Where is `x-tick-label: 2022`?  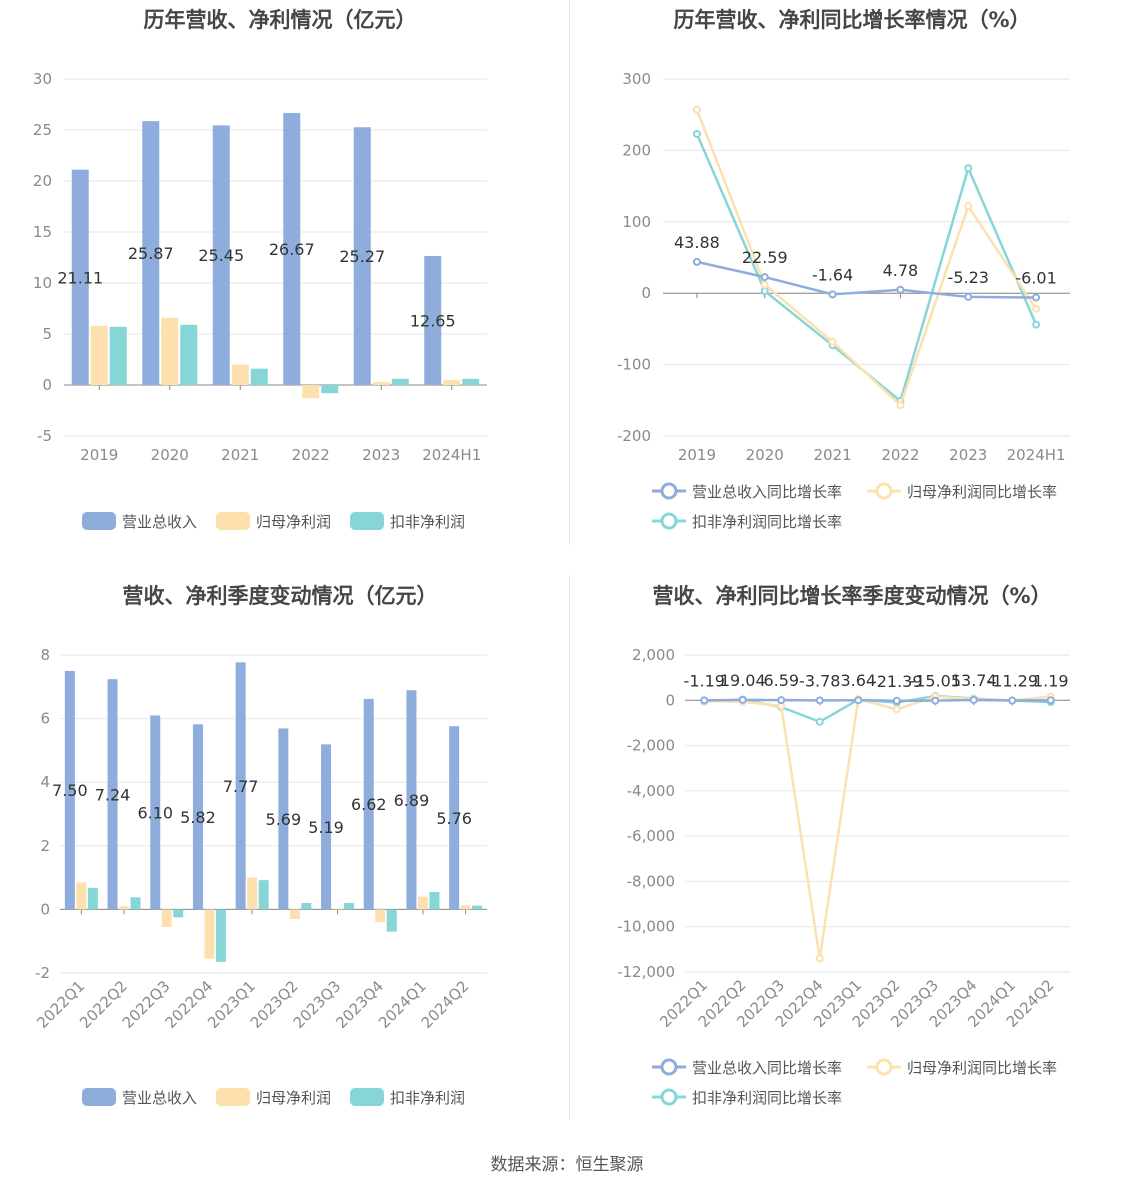 x-tick-label: 2022 is located at coordinates (900, 455).